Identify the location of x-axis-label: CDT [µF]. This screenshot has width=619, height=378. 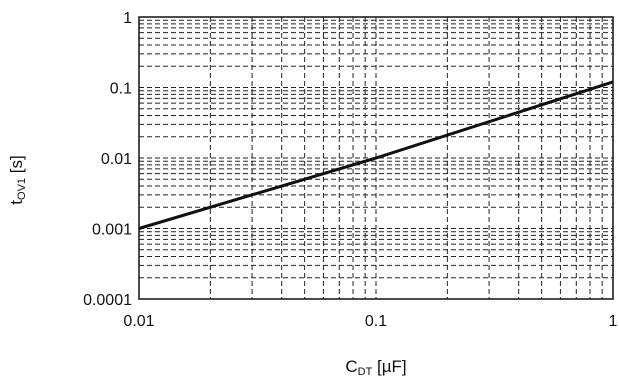
(375, 367).